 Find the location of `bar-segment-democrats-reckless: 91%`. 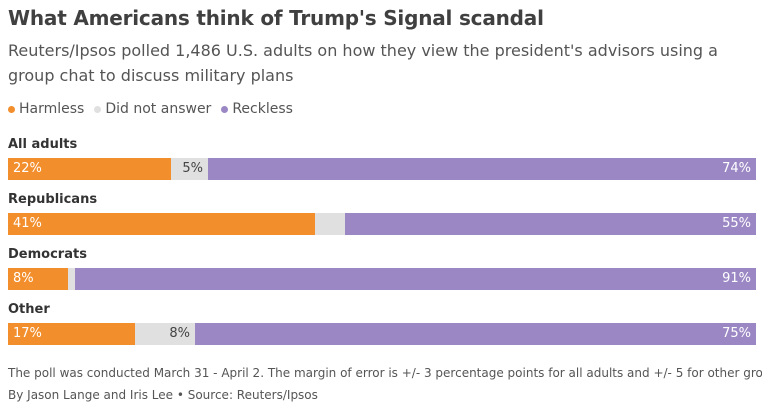

bar-segment-democrats-reckless: 91% is located at coordinates (415, 279).